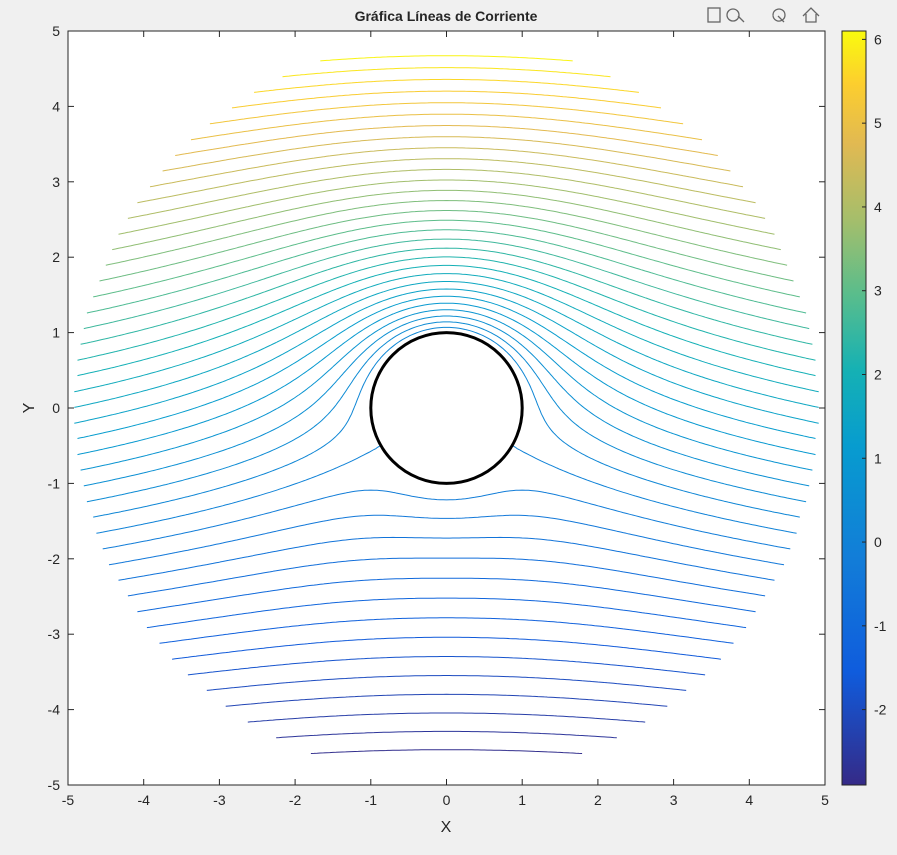  What do you see at coordinates (447, 800) in the screenshot?
I see `x-tick-label: 0` at bounding box center [447, 800].